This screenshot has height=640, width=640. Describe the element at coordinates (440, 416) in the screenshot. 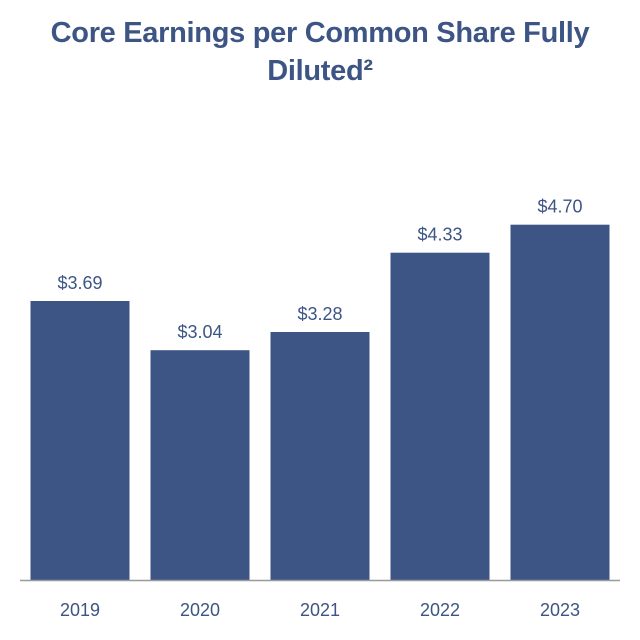

I see `bar-2022` at that location.